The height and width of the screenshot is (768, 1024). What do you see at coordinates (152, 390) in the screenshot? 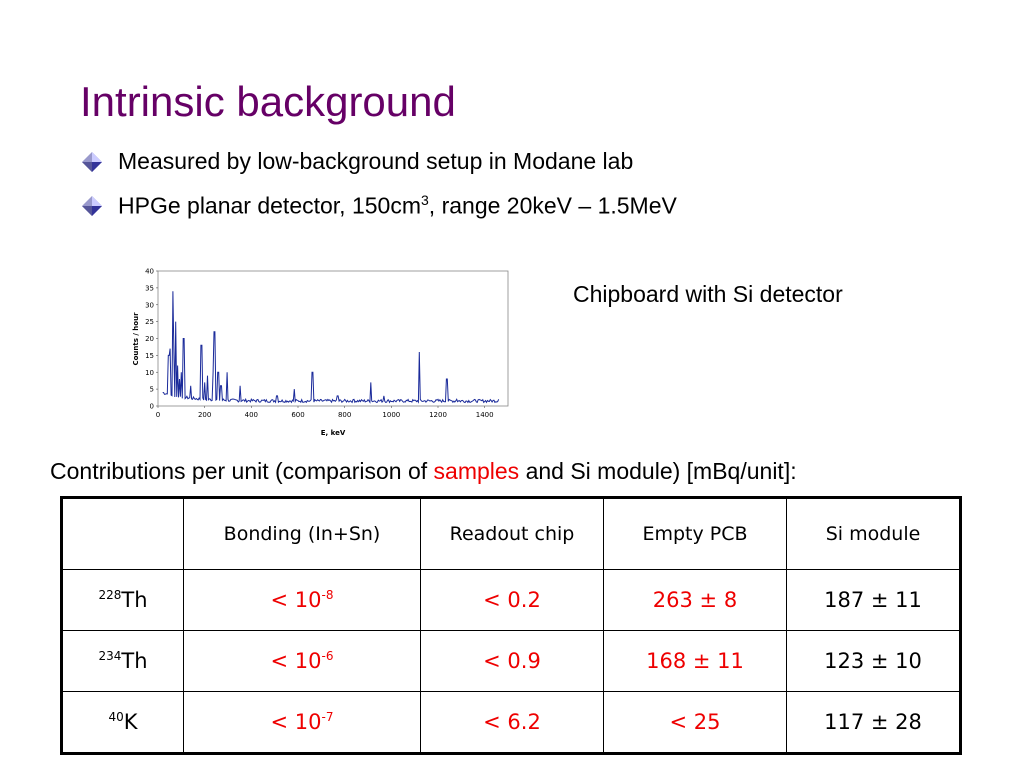
I see `y-tick-label: 5` at bounding box center [152, 390].